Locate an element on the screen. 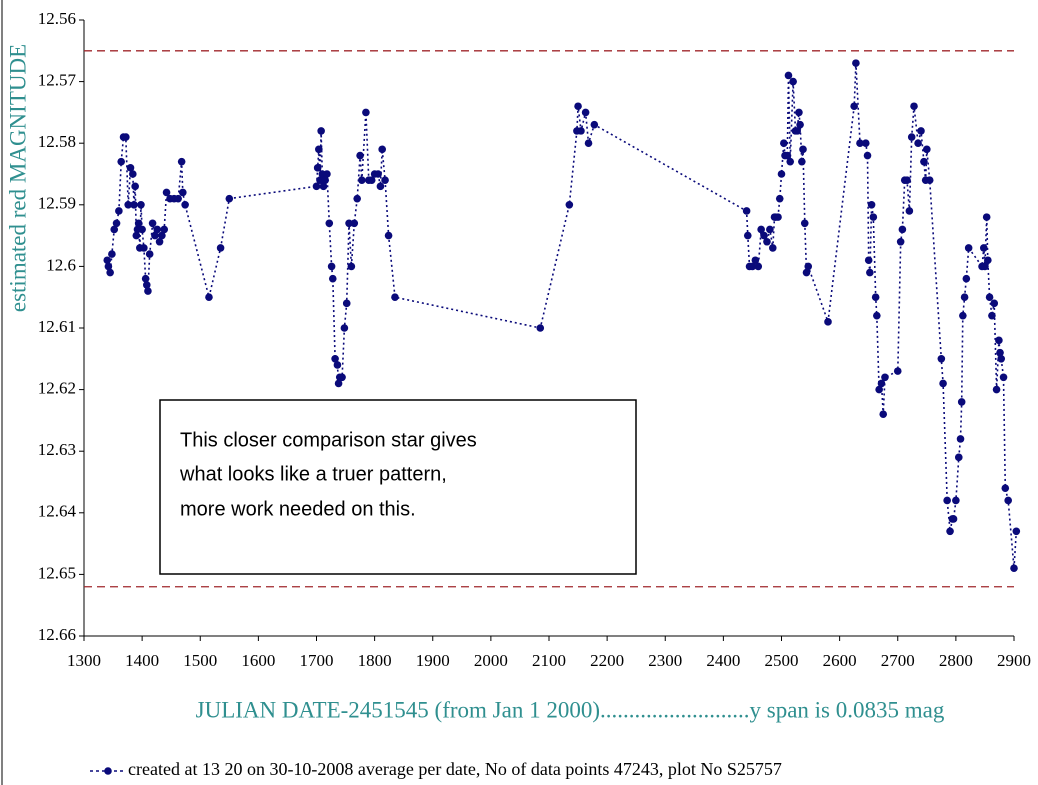  y-tick-label: 12.63 is located at coordinates (57, 449).